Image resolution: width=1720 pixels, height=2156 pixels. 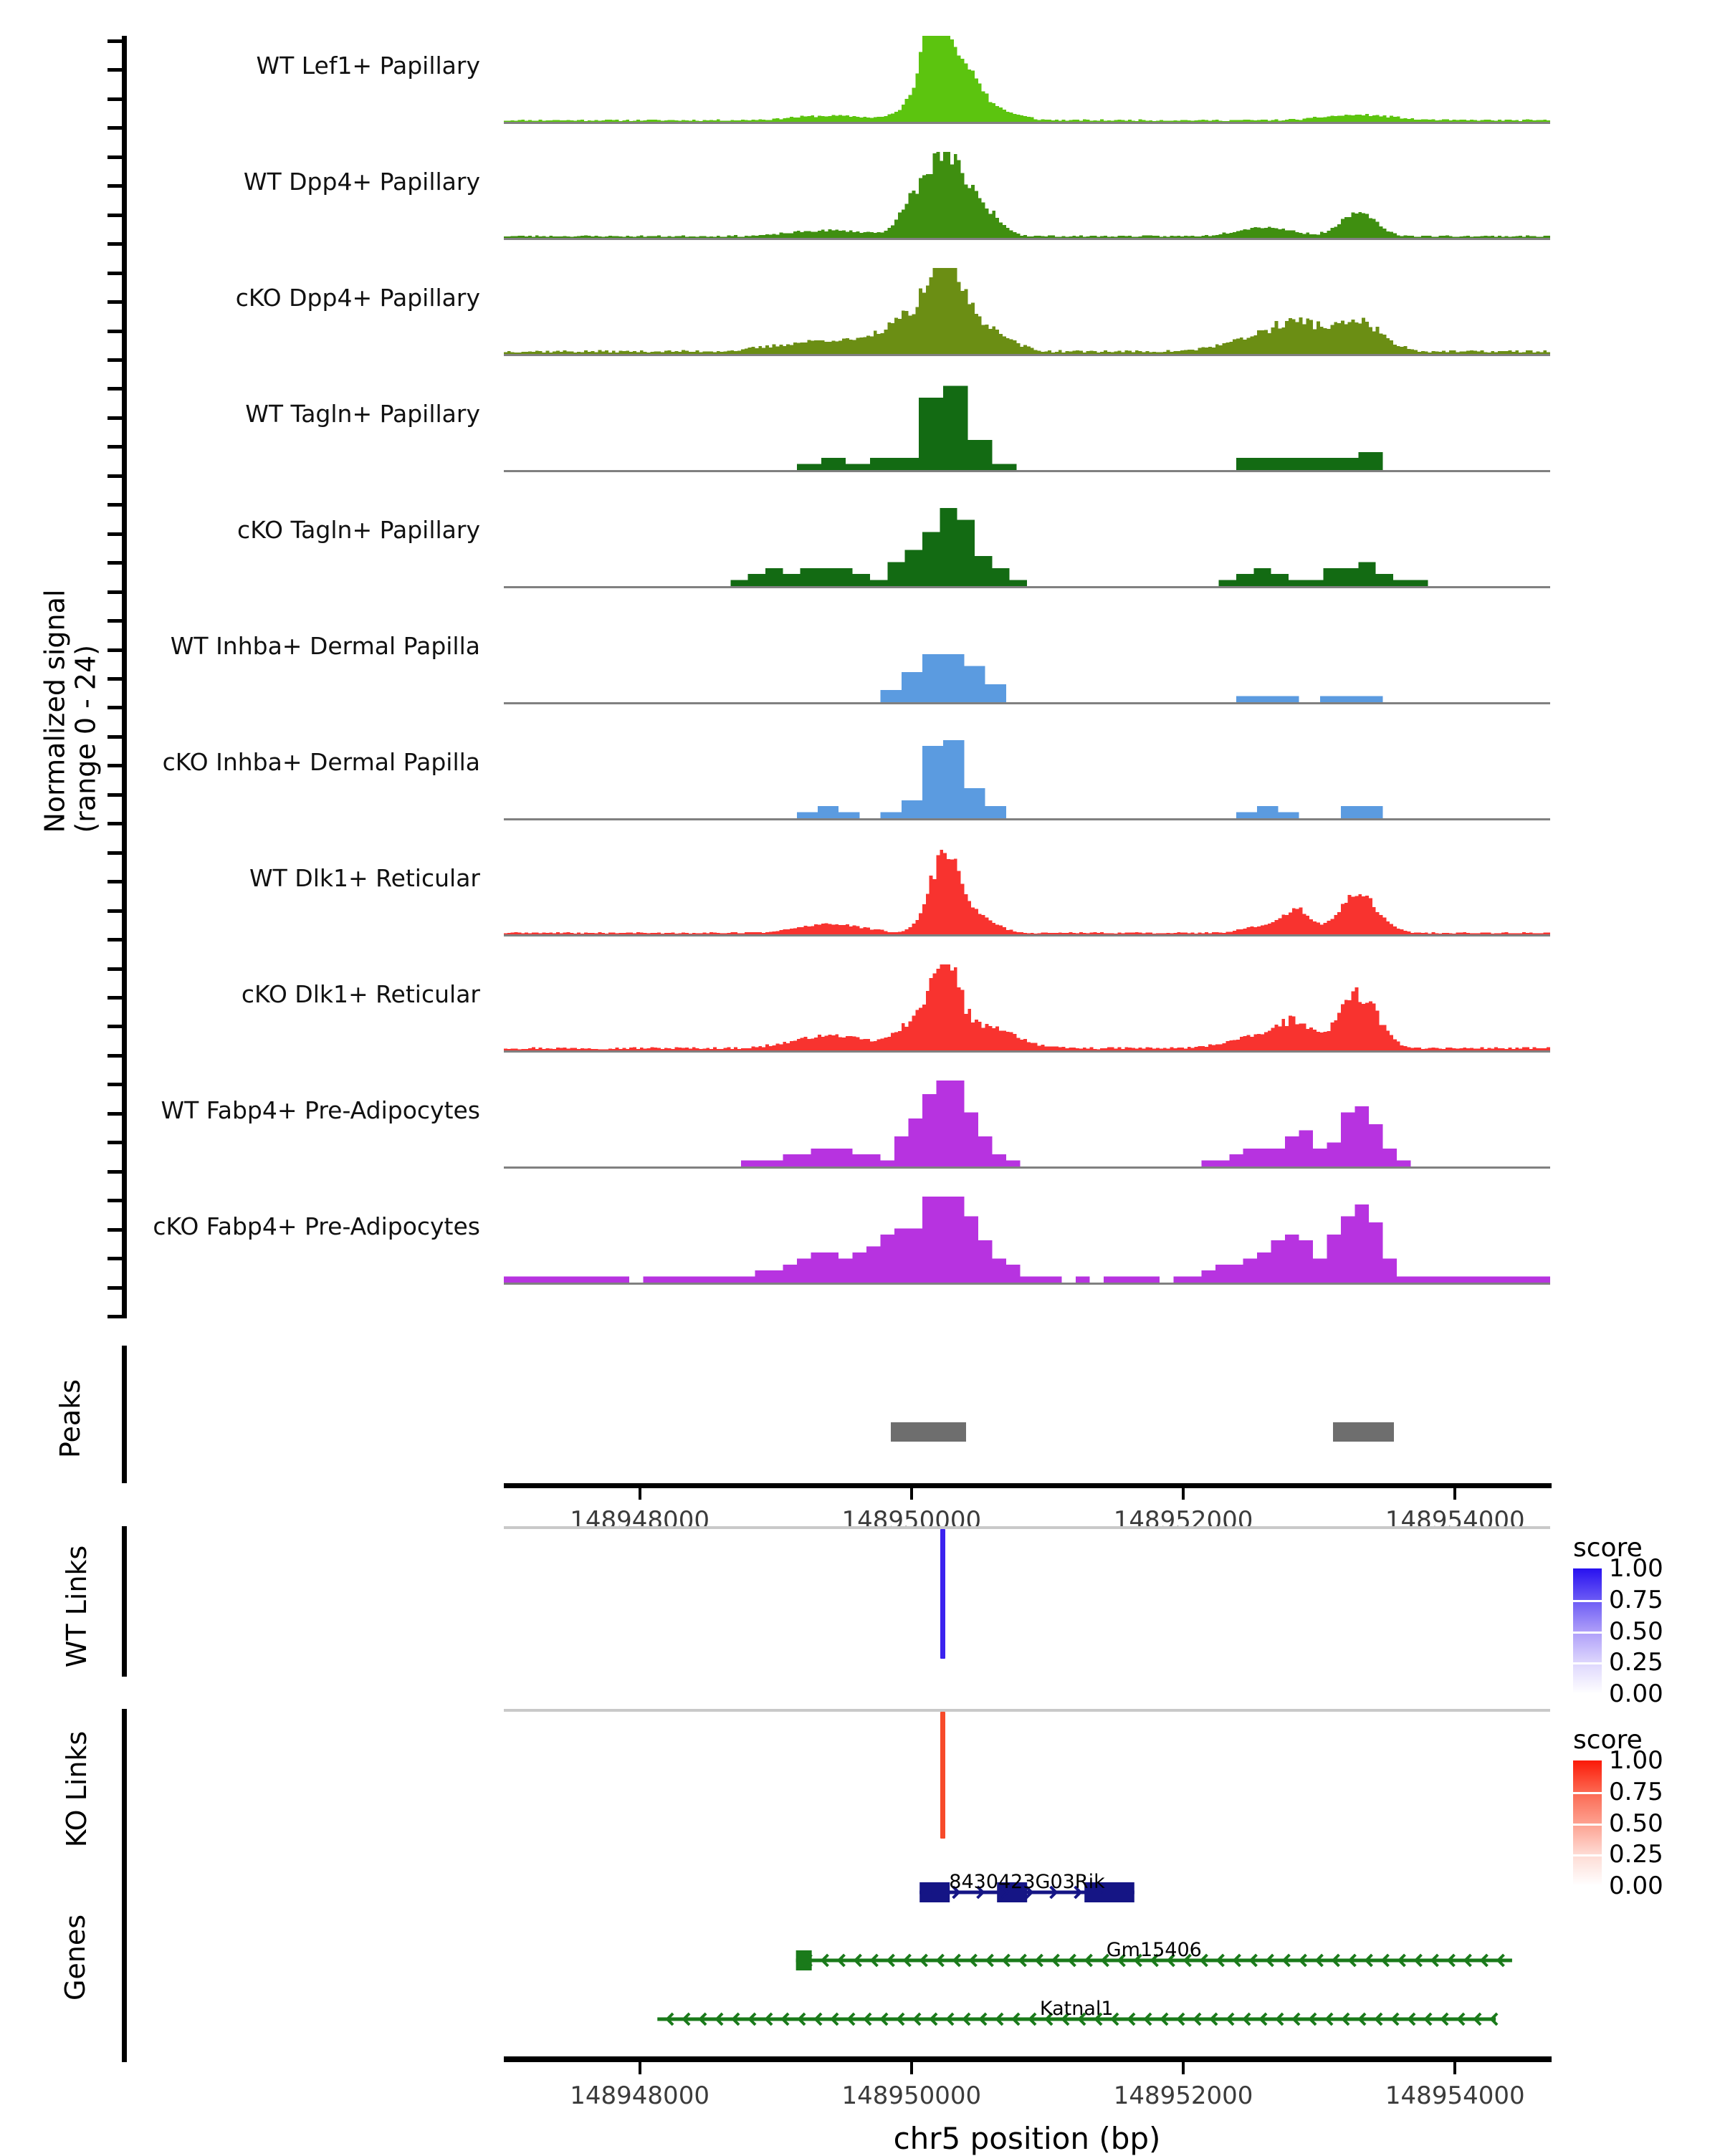 What do you see at coordinates (1608, 1740) in the screenshot?
I see `ko-legend-title: score` at bounding box center [1608, 1740].